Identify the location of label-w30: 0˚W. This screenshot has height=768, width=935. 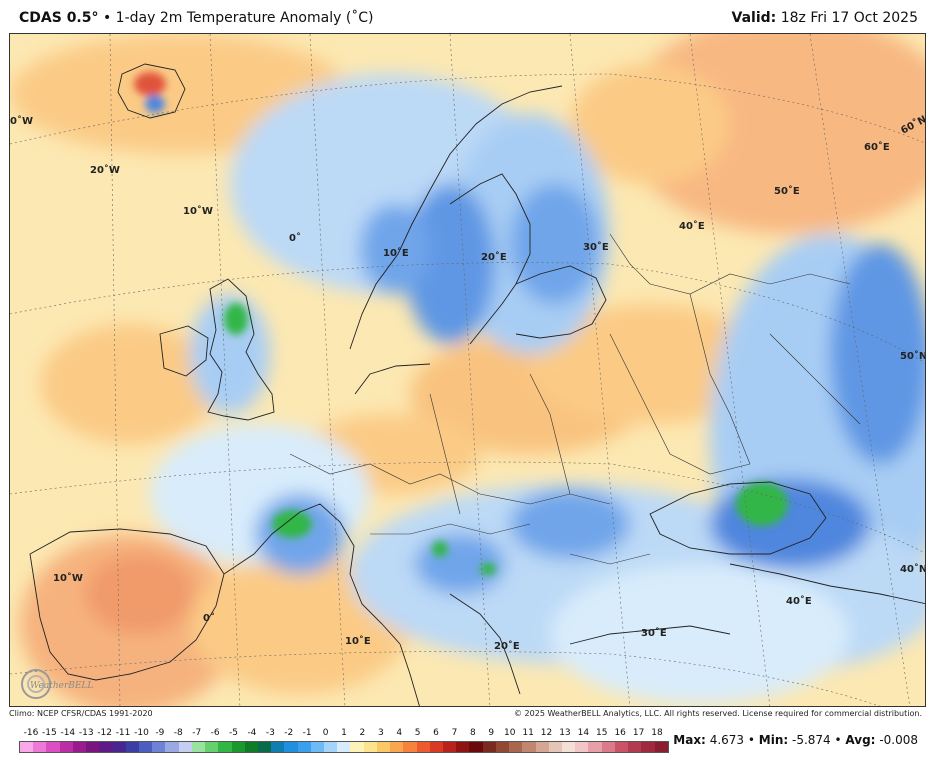
(21, 121).